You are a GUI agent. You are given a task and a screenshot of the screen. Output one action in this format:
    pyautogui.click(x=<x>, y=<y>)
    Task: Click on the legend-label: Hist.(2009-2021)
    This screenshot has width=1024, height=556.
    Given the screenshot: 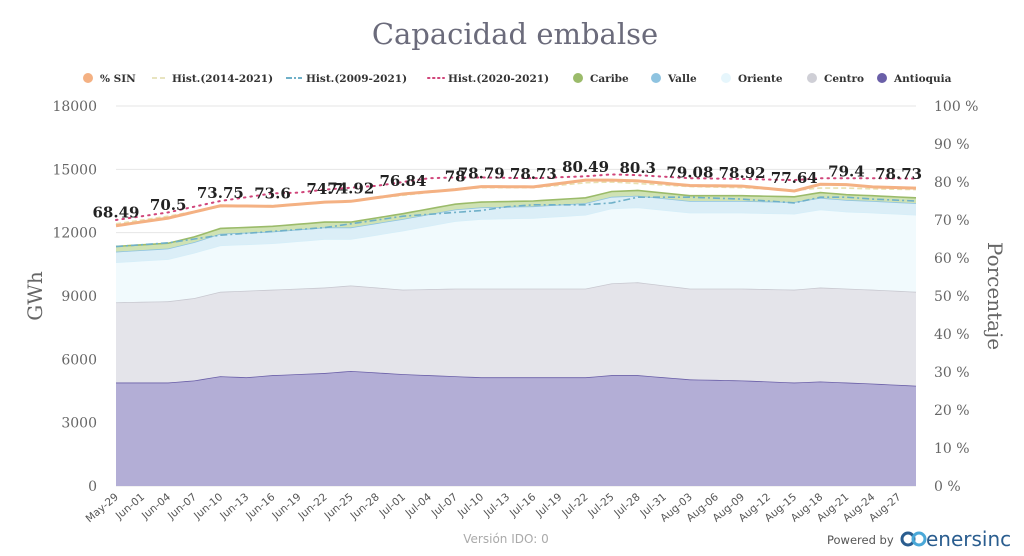 What is the action you would take?
    pyautogui.click(x=356, y=79)
    